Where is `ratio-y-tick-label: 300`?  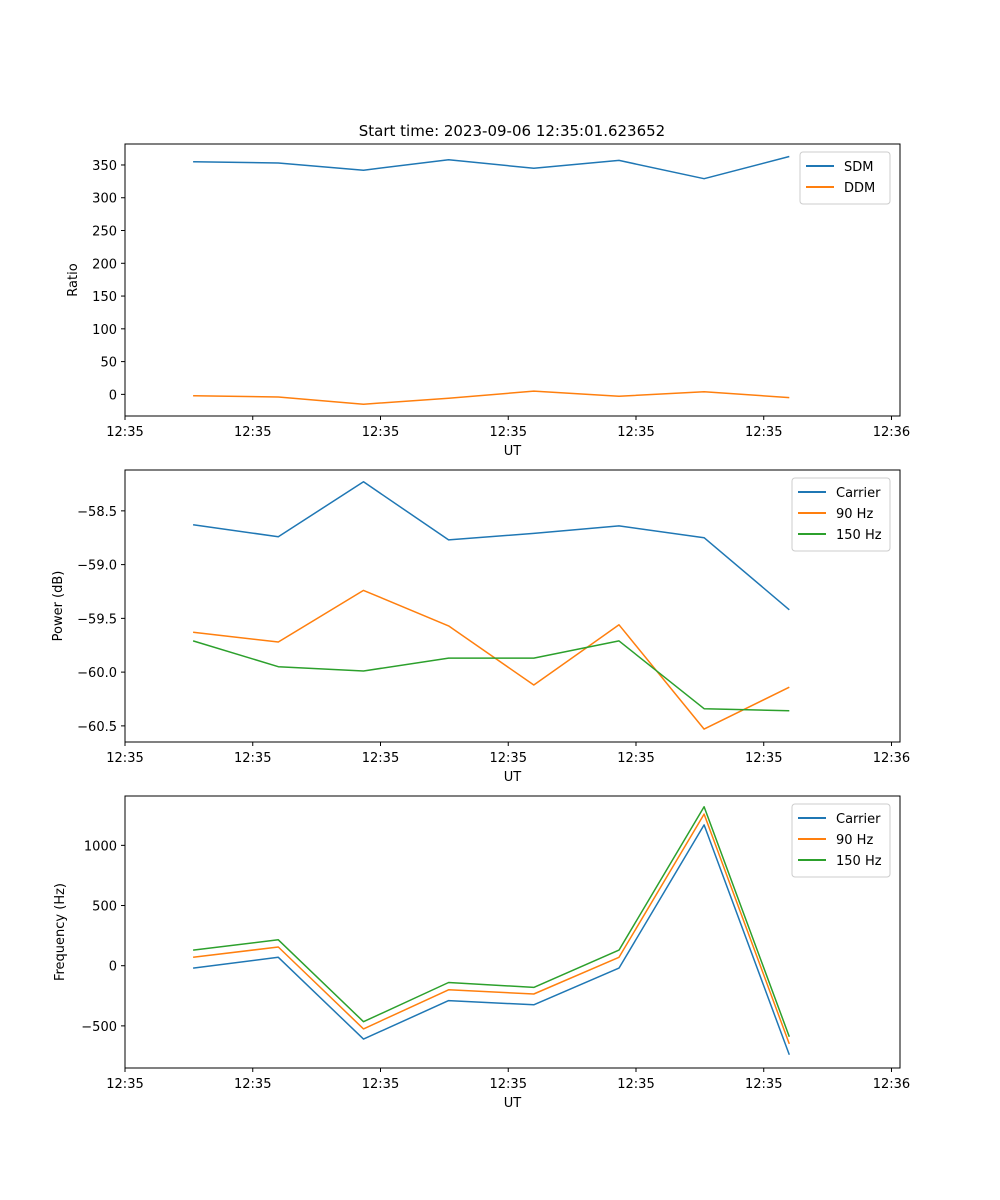
ratio-y-tick-label: 300 is located at coordinates (104, 199).